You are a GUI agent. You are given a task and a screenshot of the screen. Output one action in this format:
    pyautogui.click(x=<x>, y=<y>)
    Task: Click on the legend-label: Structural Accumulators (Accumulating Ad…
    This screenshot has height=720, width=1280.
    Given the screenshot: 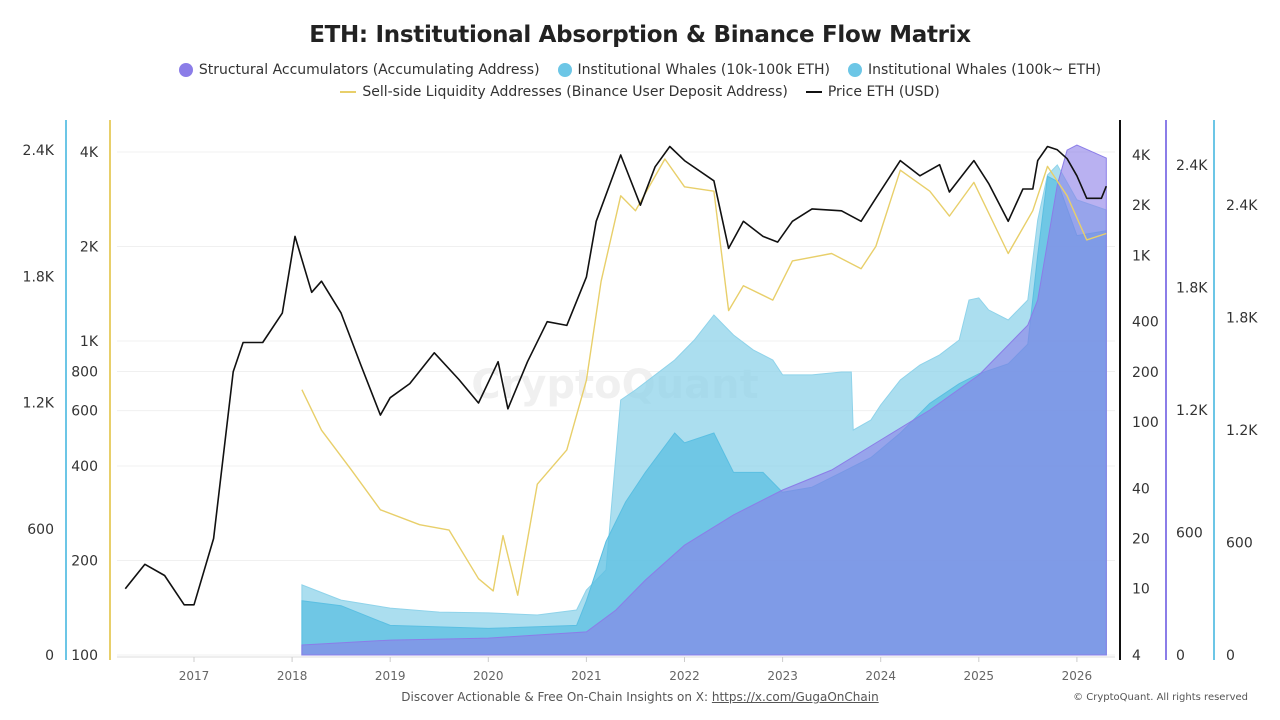 What is the action you would take?
    pyautogui.click(x=369, y=70)
    